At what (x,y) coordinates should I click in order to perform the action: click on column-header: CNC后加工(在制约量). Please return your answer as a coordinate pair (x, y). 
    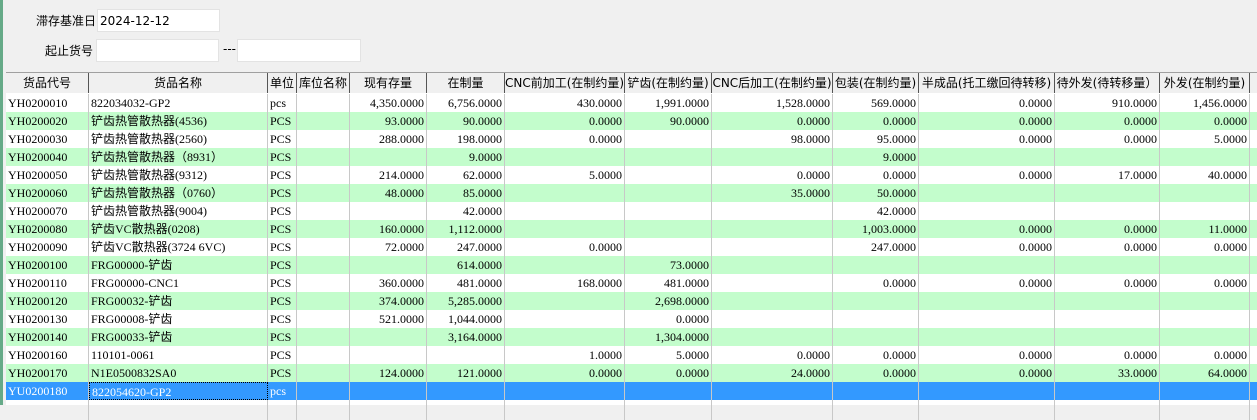
    Looking at the image, I should click on (772, 83).